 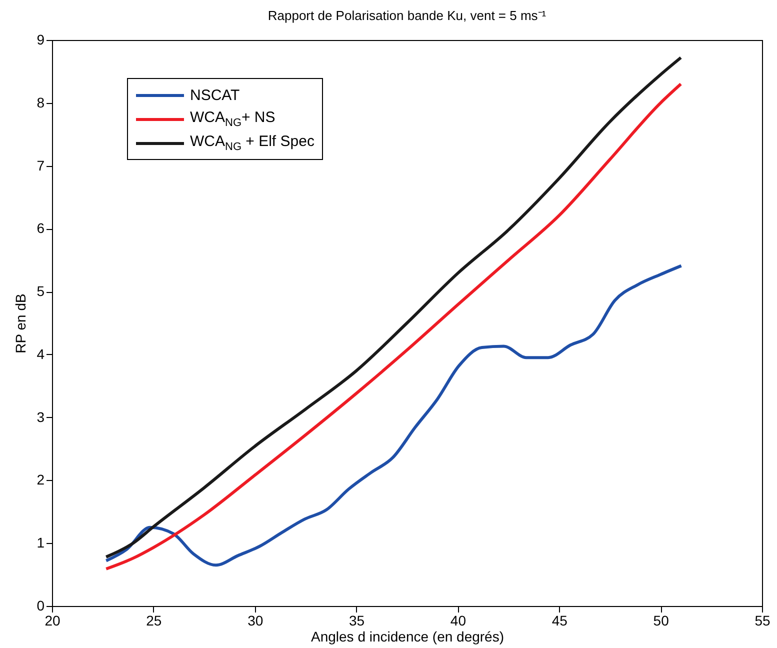 What do you see at coordinates (20, 324) in the screenshot?
I see `y-axis-title: RP en dB` at bounding box center [20, 324].